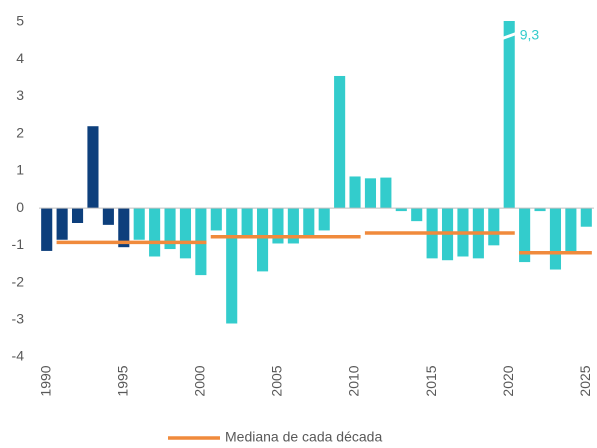 This screenshot has width=597, height=448. What do you see at coordinates (303, 437) in the screenshot?
I see `legend-label: Mediana de cada década` at bounding box center [303, 437].